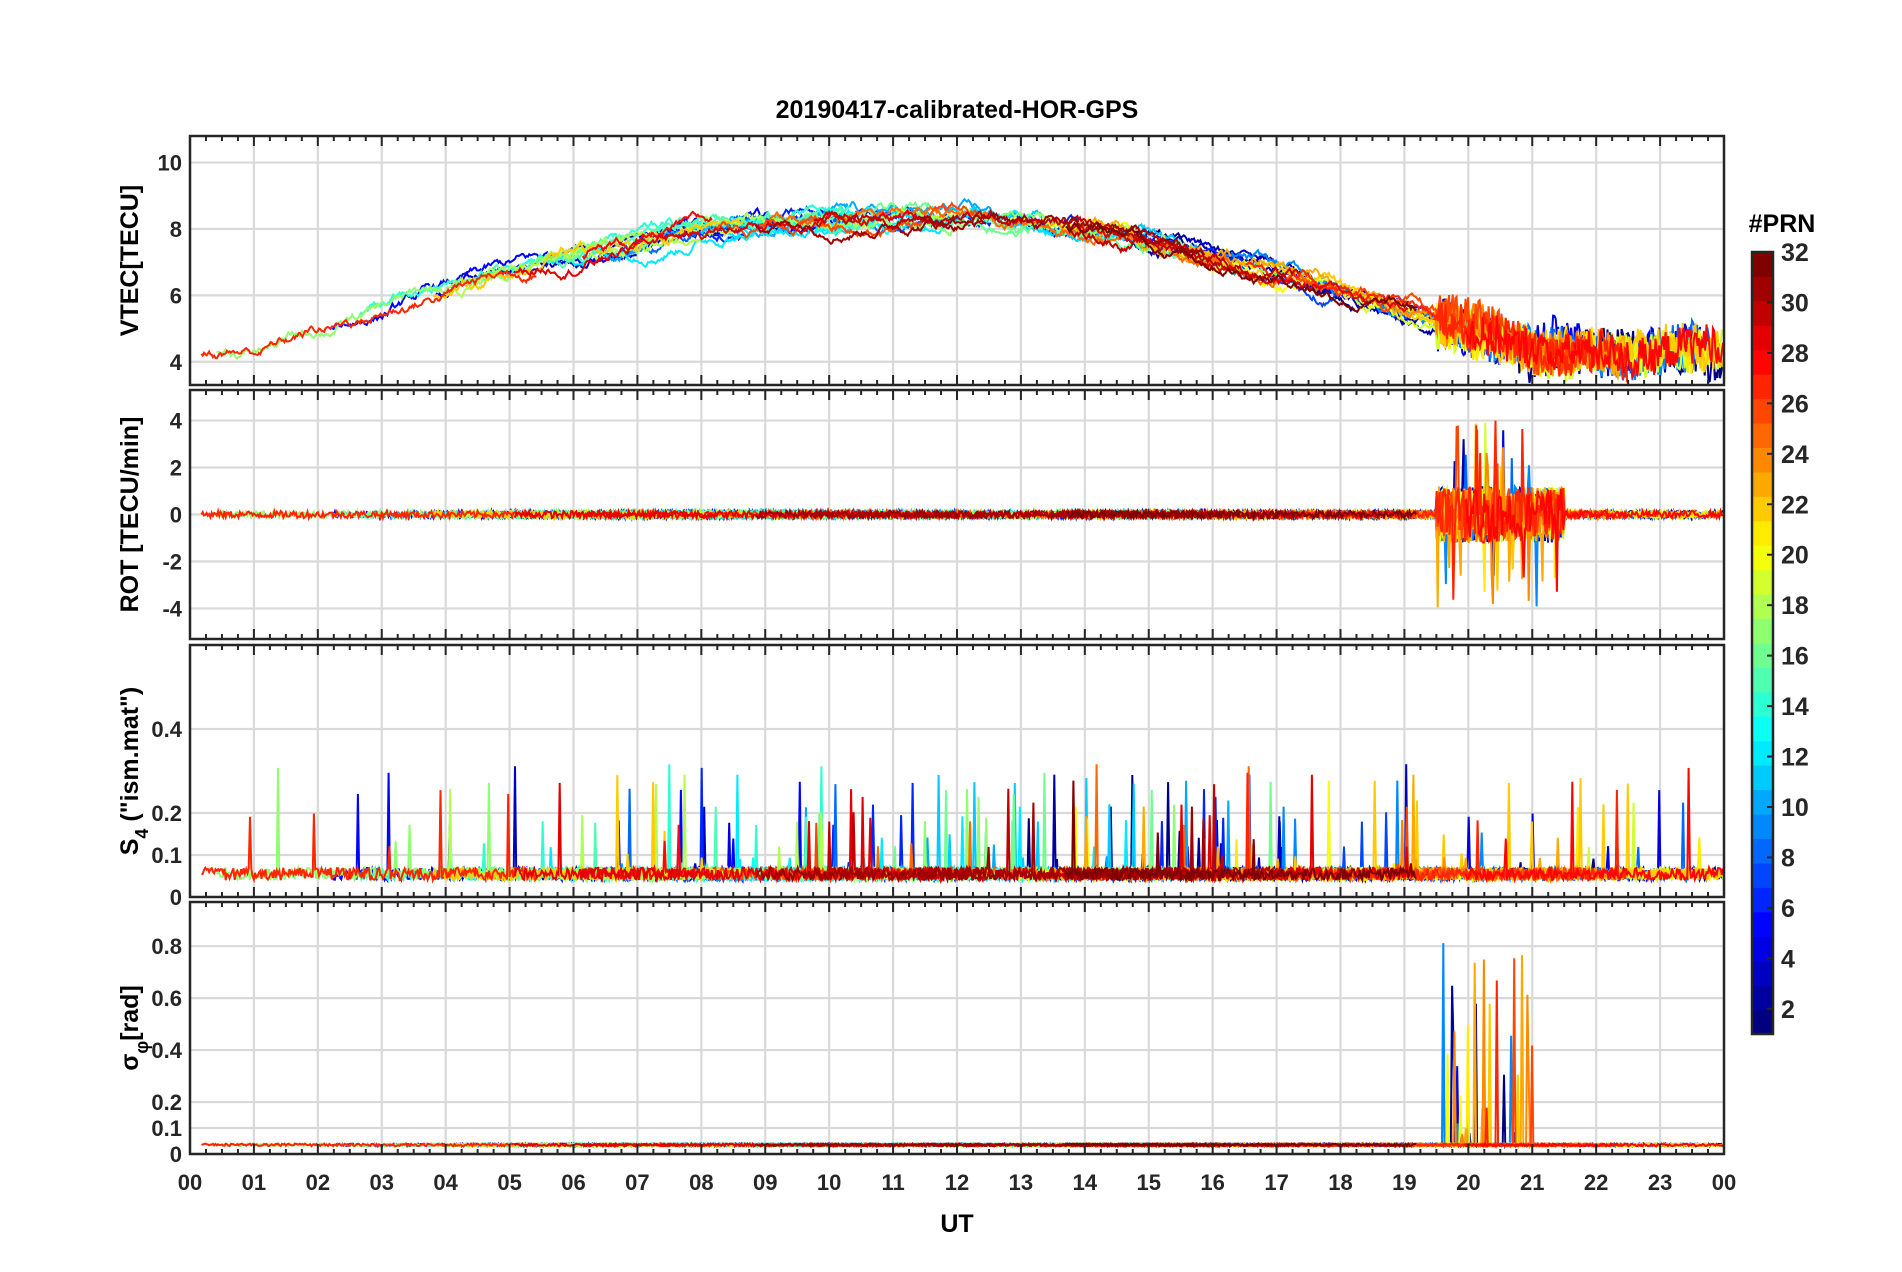  I want to click on x-tick-label: 02, so click(318, 1182).